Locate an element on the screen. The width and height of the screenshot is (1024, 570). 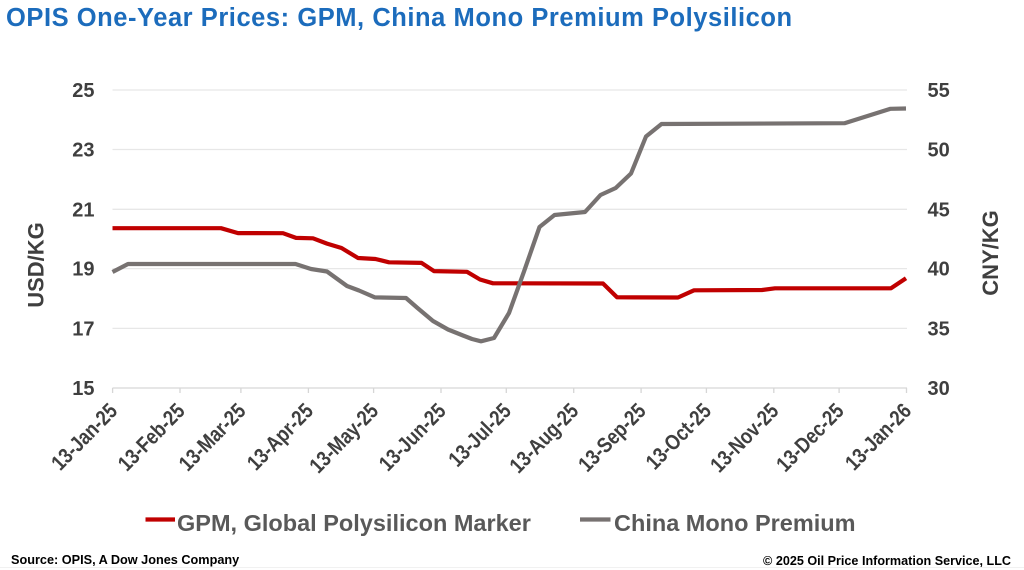
svg-text: 17 is located at coordinates (83, 329).